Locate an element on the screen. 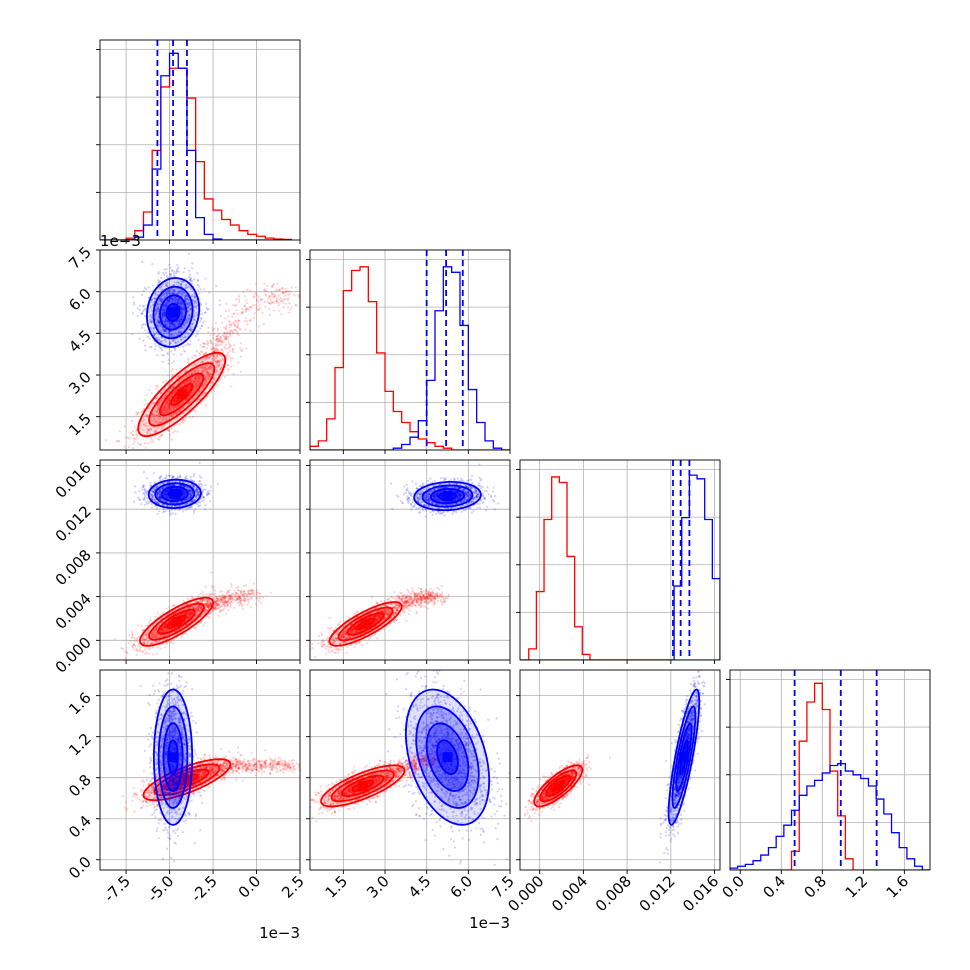 This screenshot has height=970, width=970. histogram-model-a is located at coordinates (830, 816).